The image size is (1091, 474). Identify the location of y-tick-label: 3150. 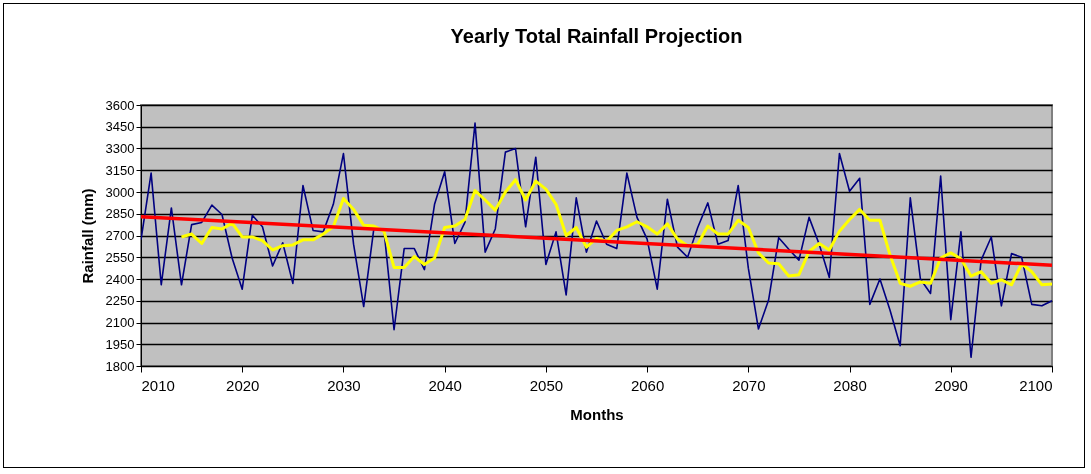
(120, 170).